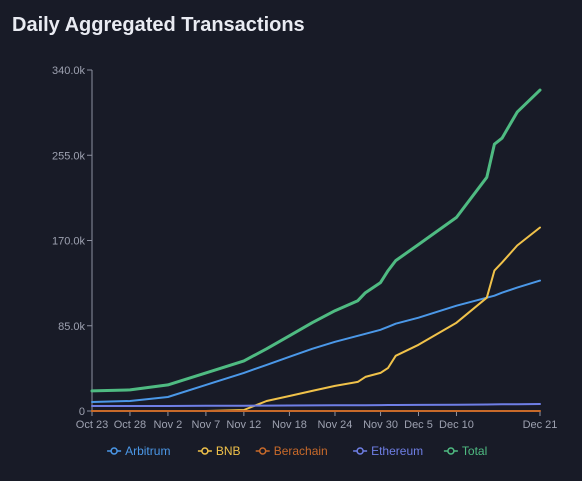 The height and width of the screenshot is (481, 582). Describe the element at coordinates (456, 425) in the screenshot. I see `x-tick-label: Dec 10` at that location.